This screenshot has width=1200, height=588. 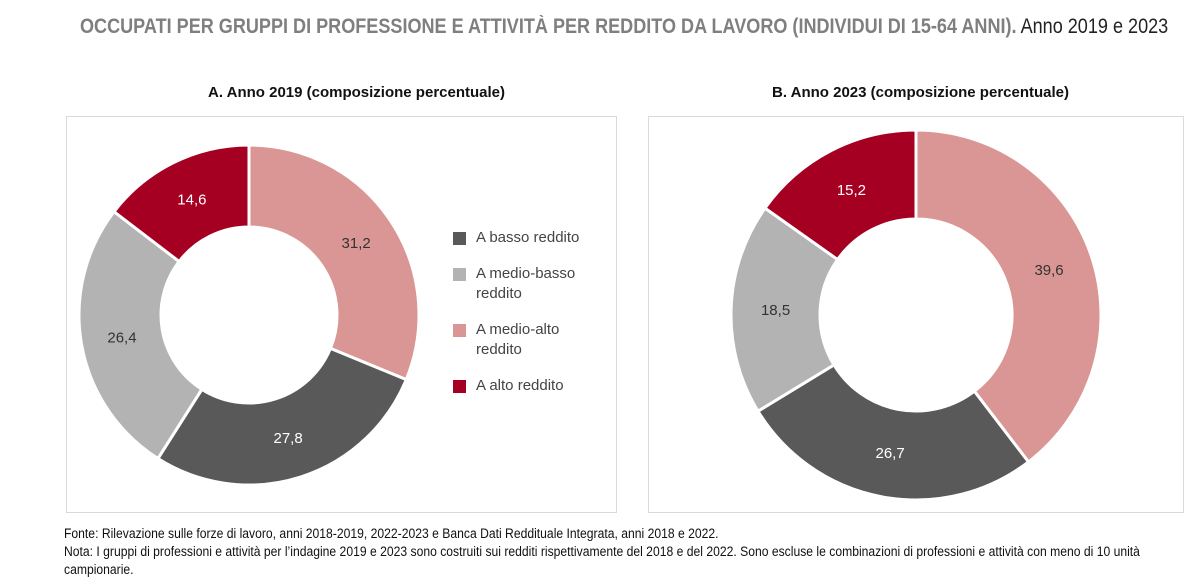 I want to click on data-label: 14,6, so click(x=191, y=199).